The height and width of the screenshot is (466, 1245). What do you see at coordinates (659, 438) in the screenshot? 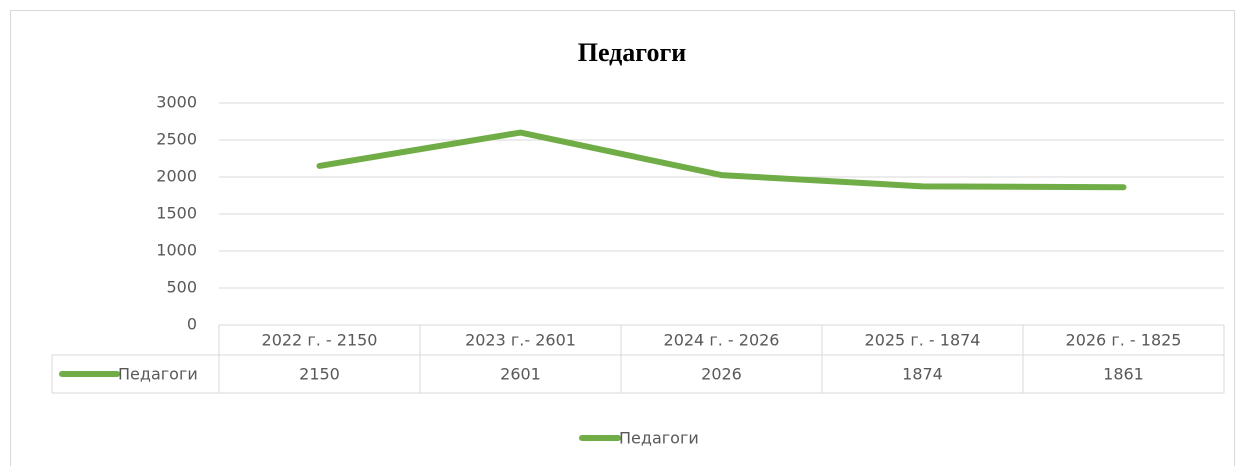
I see `legend-label: Педагоги` at bounding box center [659, 438].